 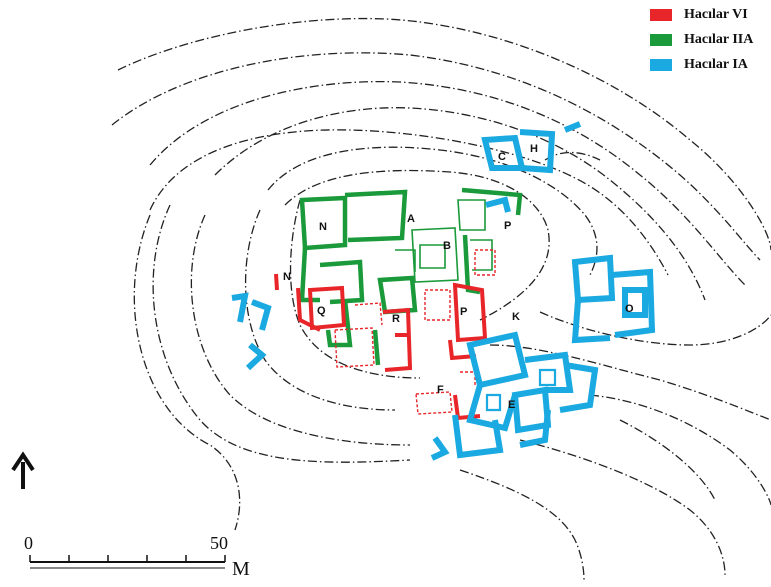 I want to click on hacilar-iia-structures, so click(x=411, y=276).